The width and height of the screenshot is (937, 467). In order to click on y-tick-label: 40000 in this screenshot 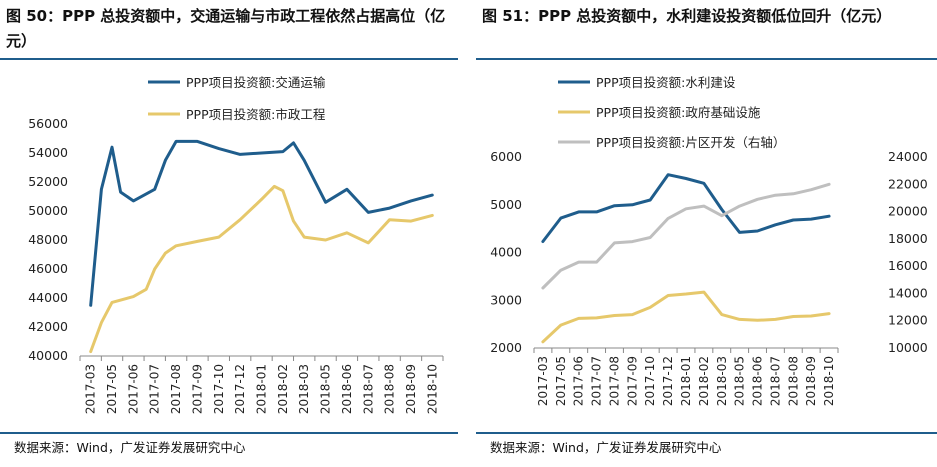, I will do `click(48, 355)`.